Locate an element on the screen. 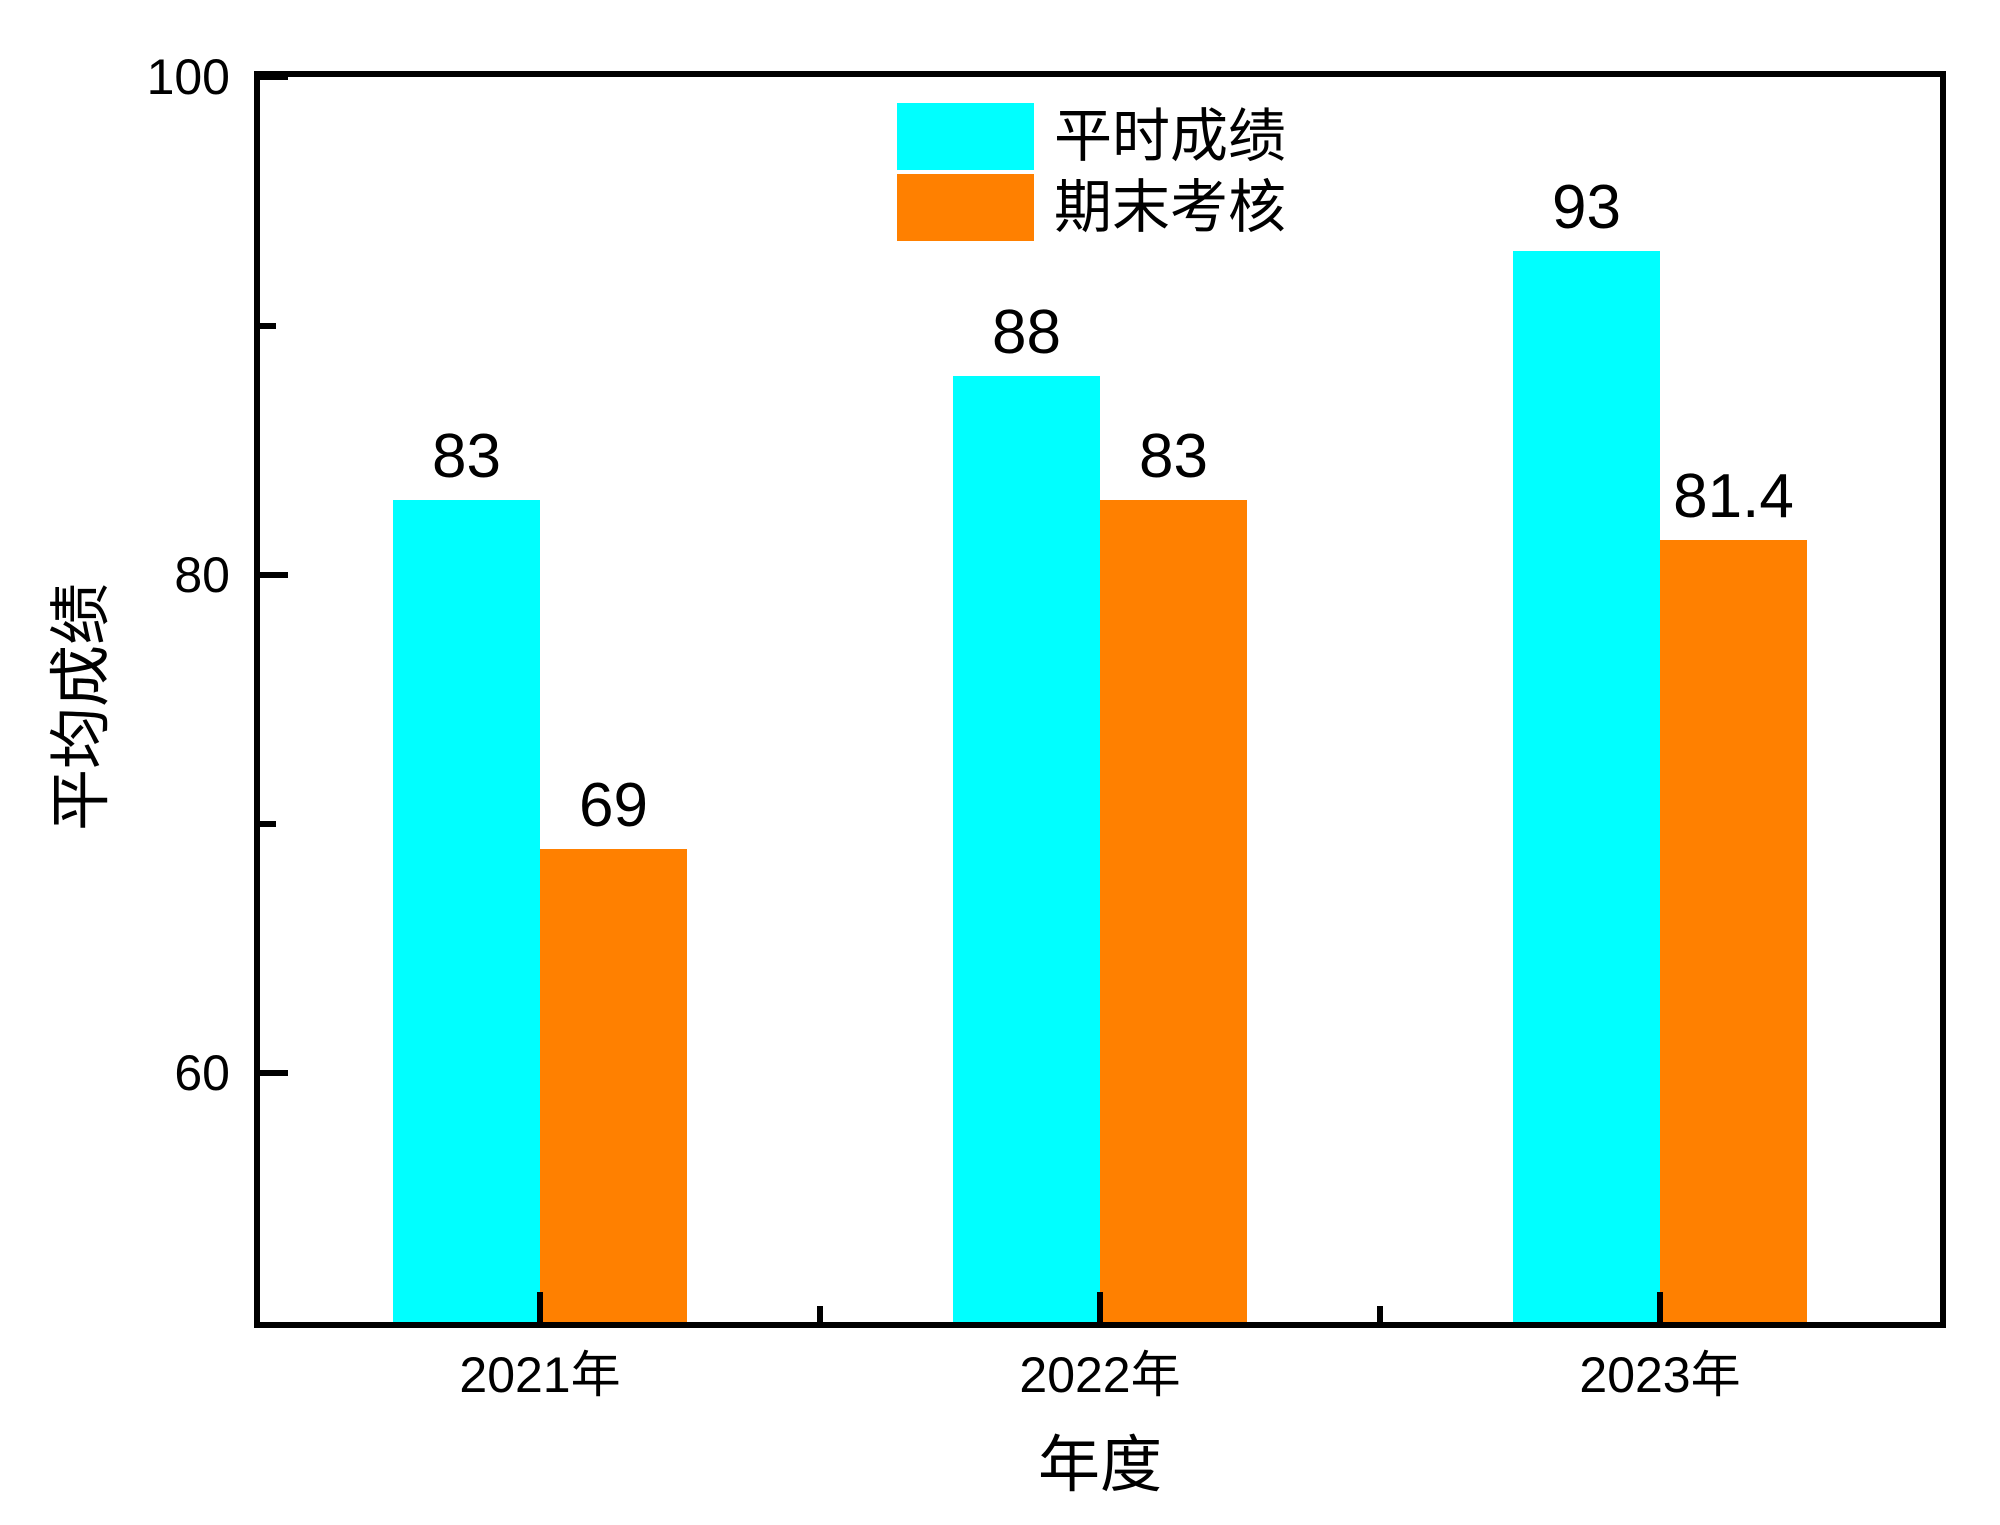  bar-s1-c1 is located at coordinates (1173, 911).